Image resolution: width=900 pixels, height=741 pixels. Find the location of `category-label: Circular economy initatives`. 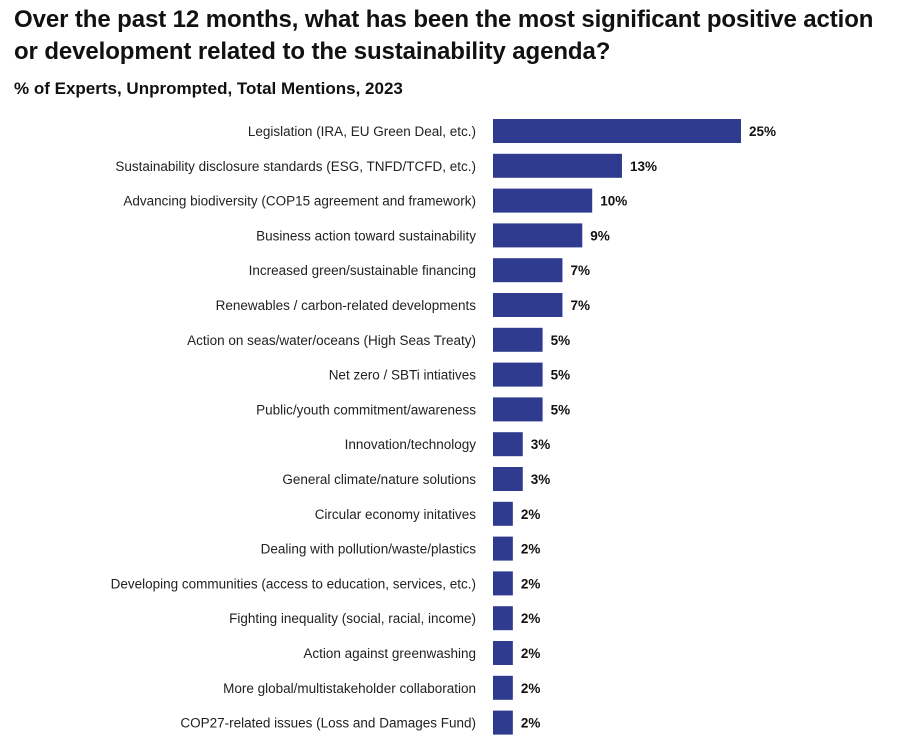

category-label: Circular economy initatives is located at coordinates (396, 514).